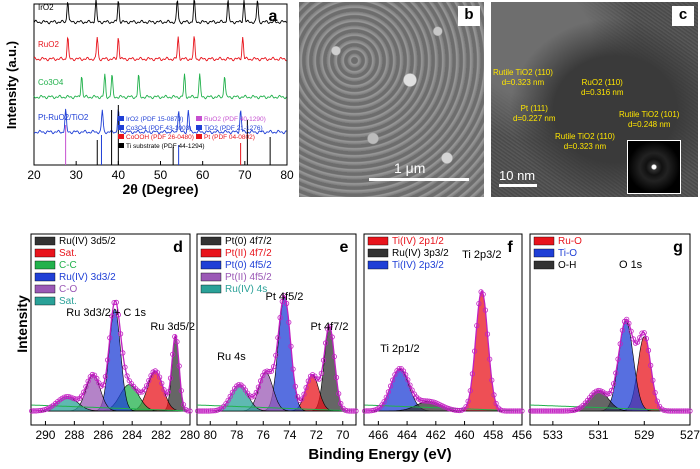 Image resolution: width=700 pixels, height=469 pixels. Describe the element at coordinates (76, 175) in the screenshot. I see `xrd-xtick-label: 30` at that location.